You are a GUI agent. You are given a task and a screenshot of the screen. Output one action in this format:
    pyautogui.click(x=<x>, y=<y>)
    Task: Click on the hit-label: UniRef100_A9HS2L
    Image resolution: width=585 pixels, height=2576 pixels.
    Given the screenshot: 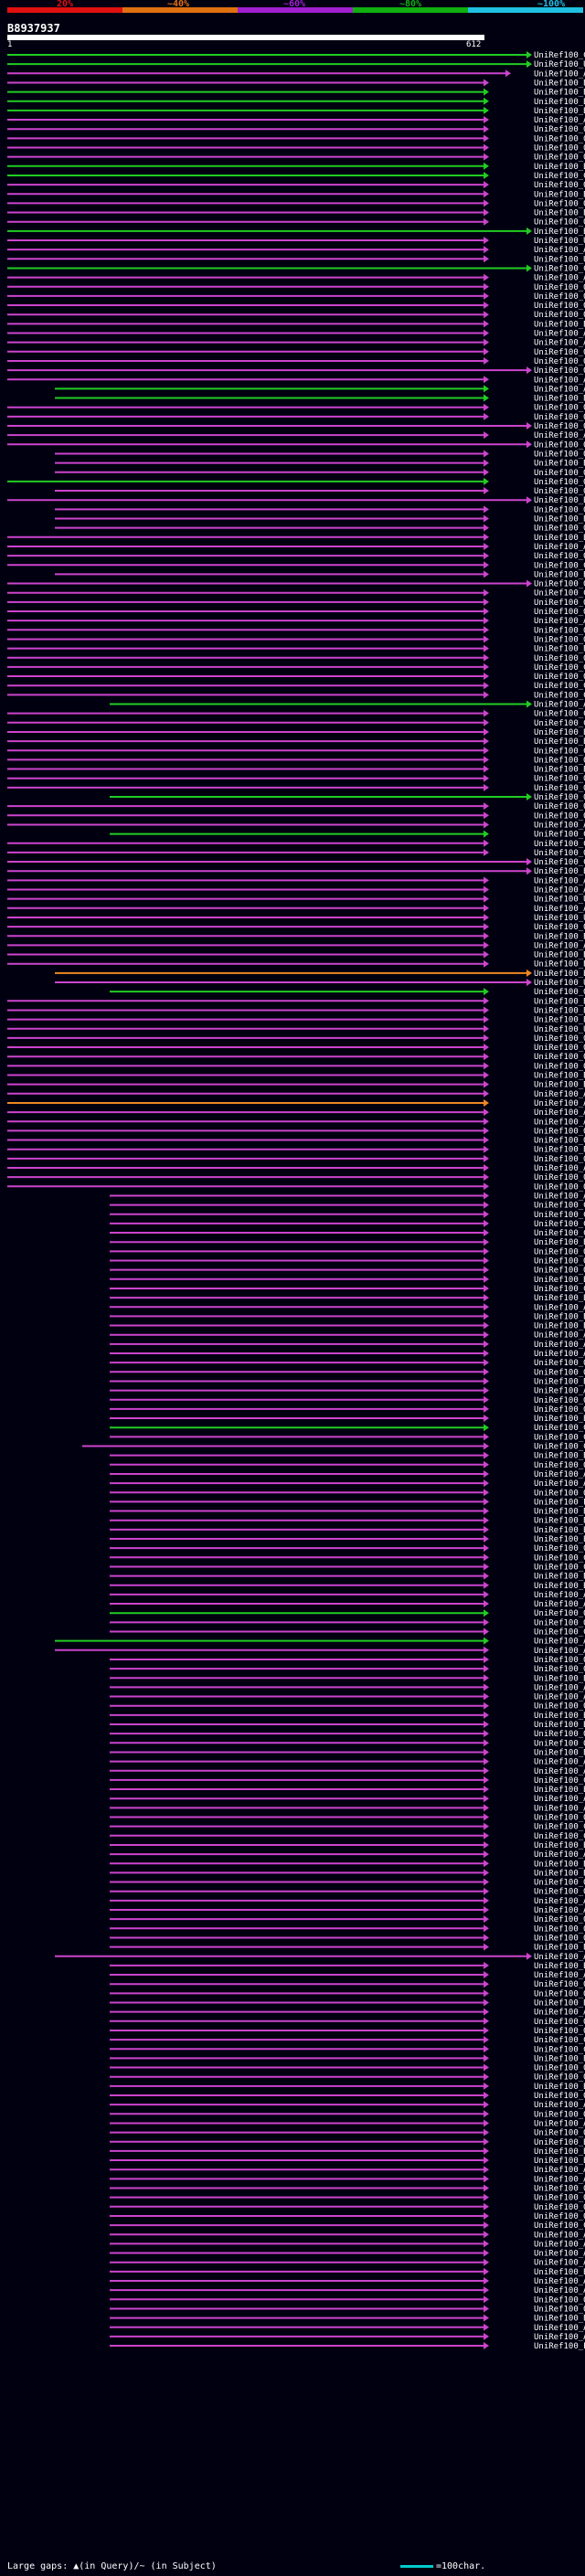 What is the action you would take?
    pyautogui.click(x=560, y=880)
    